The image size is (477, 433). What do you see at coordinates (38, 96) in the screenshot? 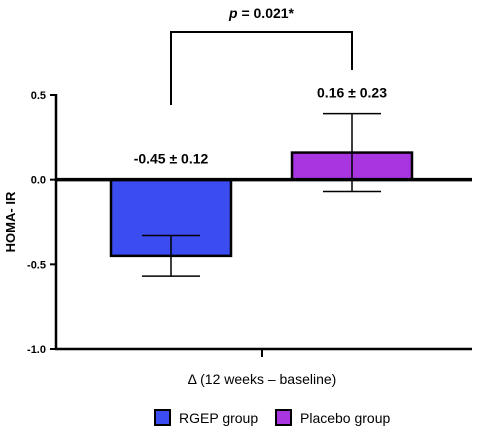
I see `y-tick-label: 0.5` at bounding box center [38, 96].